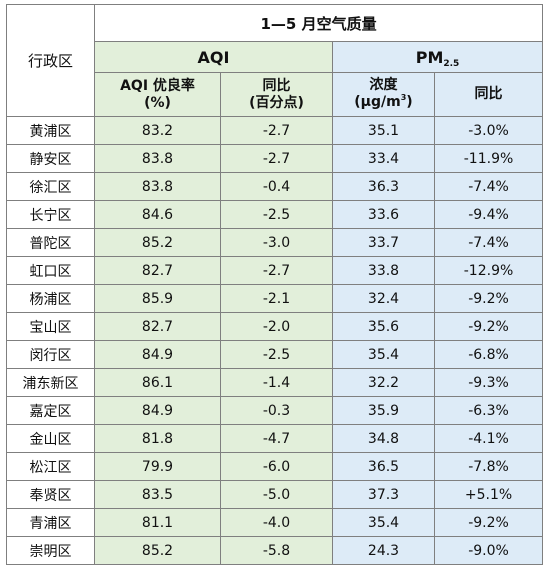 This screenshot has height=576, width=550. Describe the element at coordinates (383, 94) in the screenshot. I see `pm25-concentration-header: 浓度 (μg/m3)` at that location.